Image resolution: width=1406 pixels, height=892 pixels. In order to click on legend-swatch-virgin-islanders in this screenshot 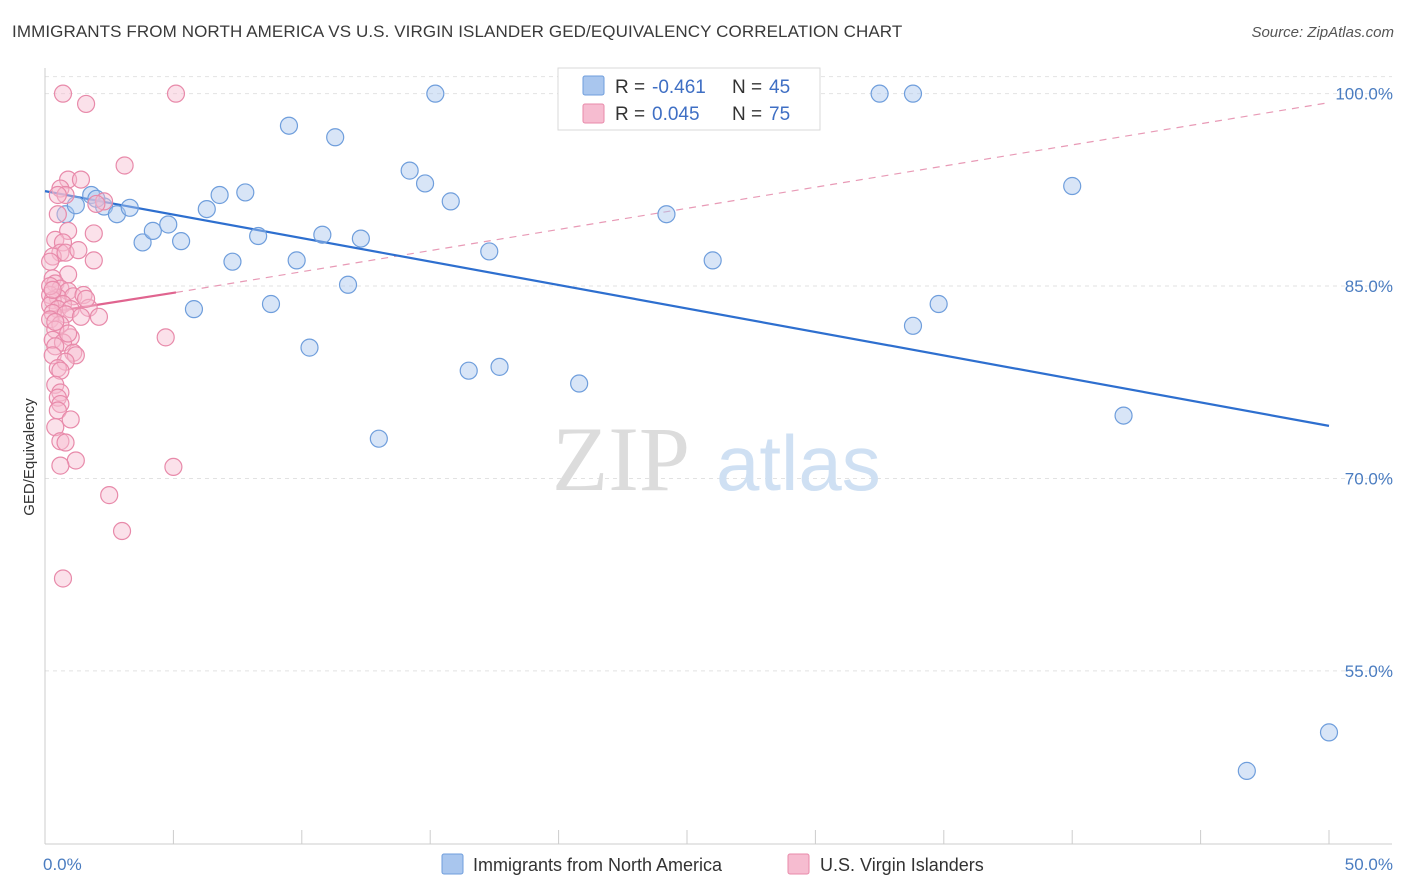, I will do `click(593, 113)`.